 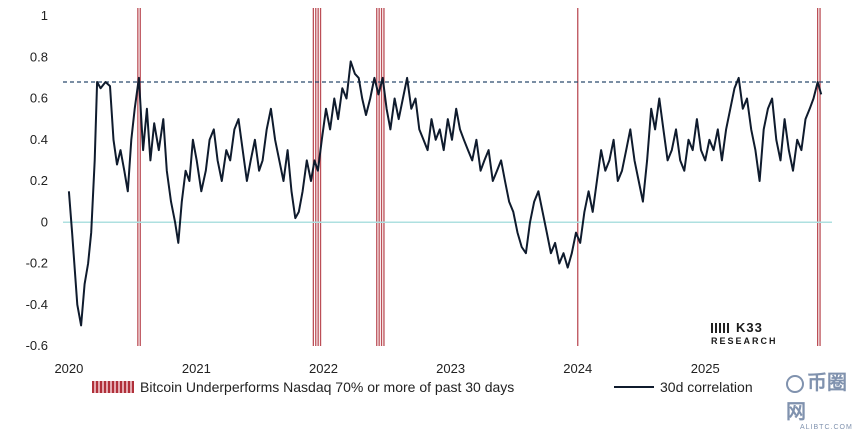 What do you see at coordinates (44, 221) in the screenshot?
I see `y-tick-label: 0` at bounding box center [44, 221].